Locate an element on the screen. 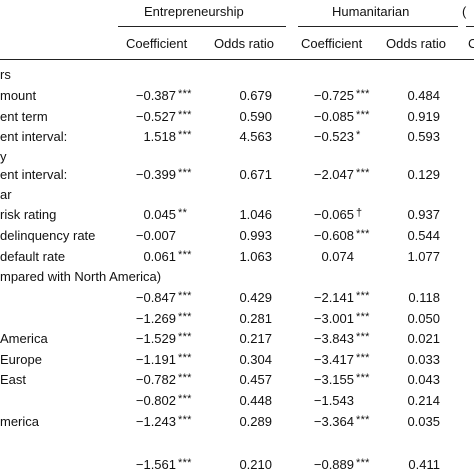 The height and width of the screenshot is (474, 474). row-label: y is located at coordinates (3, 156).